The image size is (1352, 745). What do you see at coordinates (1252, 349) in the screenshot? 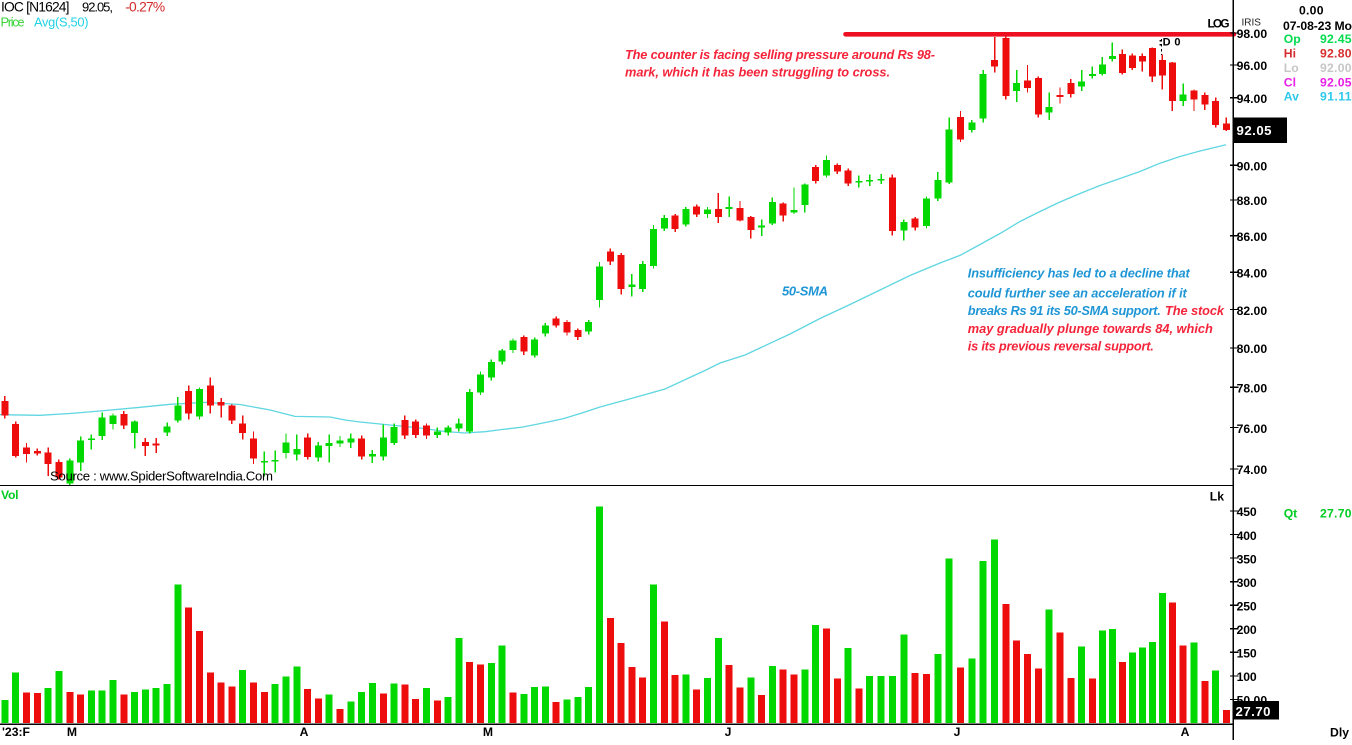
I see `svg-text: 80.00` at bounding box center [1252, 349].